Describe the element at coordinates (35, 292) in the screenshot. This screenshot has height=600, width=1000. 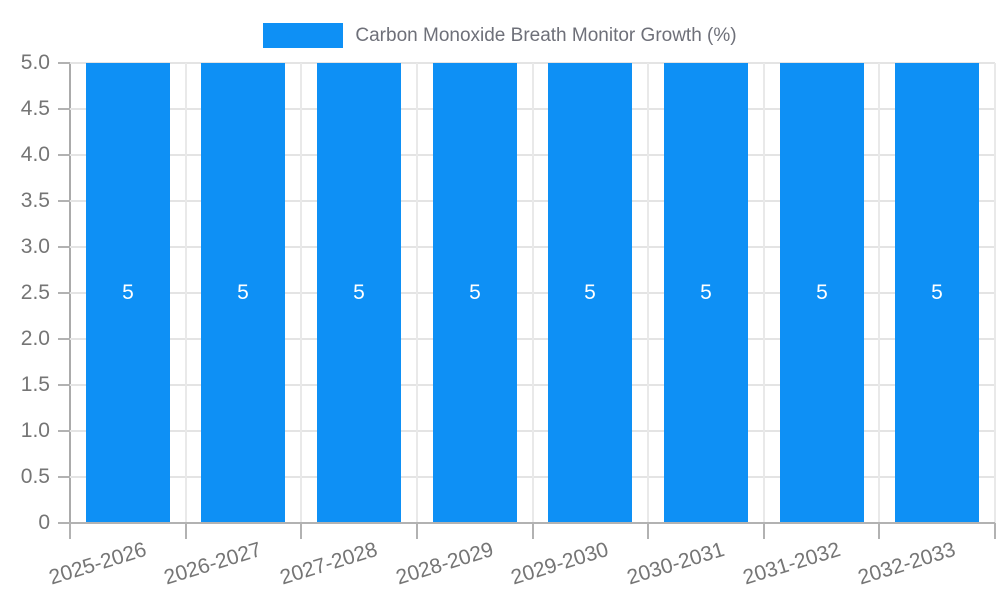
I see `y-axis-tick-label: 2.5` at that location.